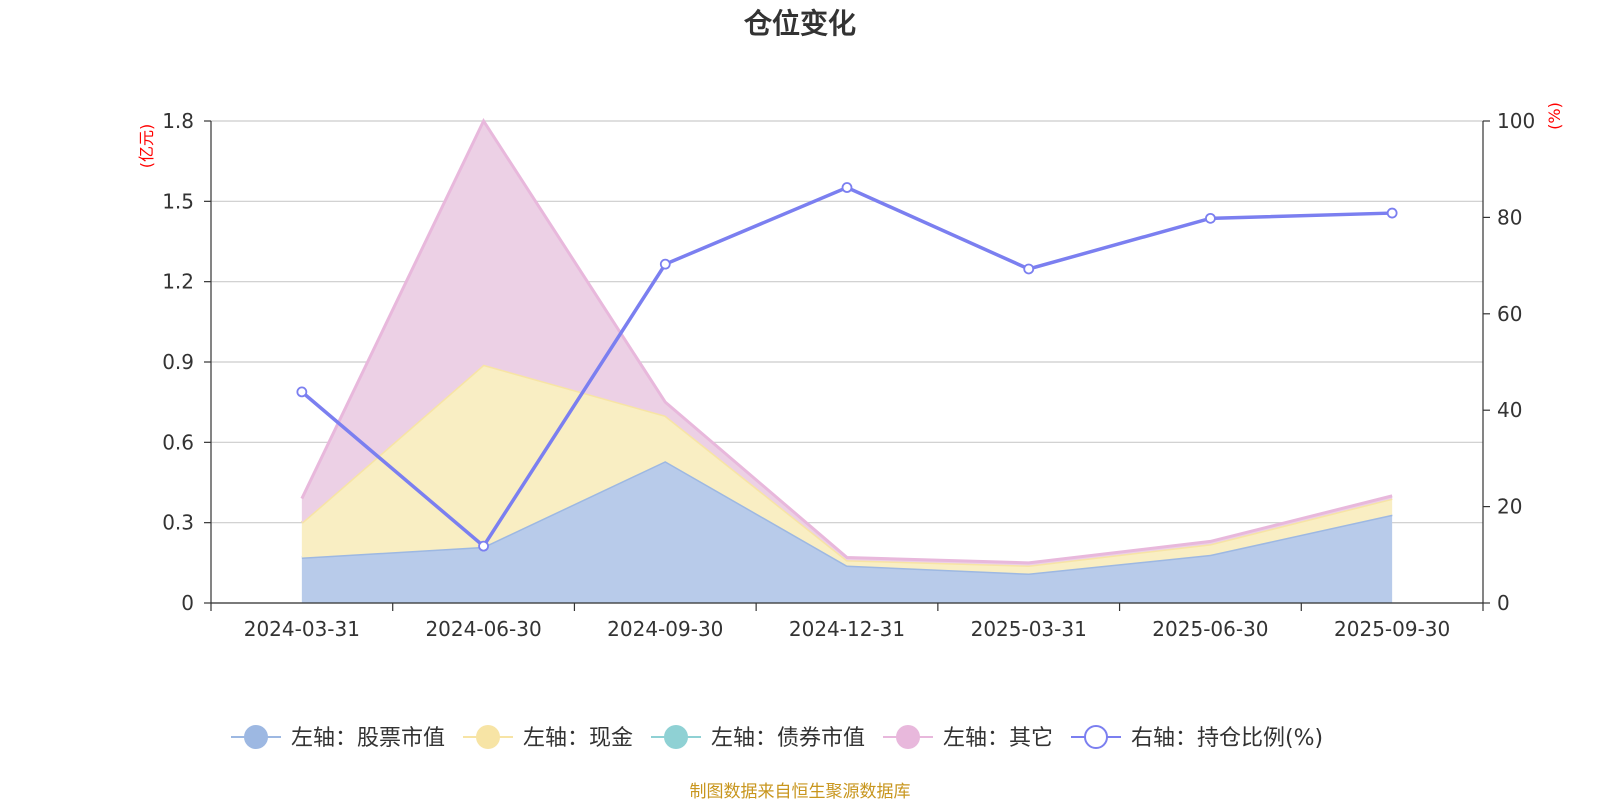 The image size is (1600, 800). I want to click on legend-item-4: 右轴：持仓比例(%), so click(1197, 738).